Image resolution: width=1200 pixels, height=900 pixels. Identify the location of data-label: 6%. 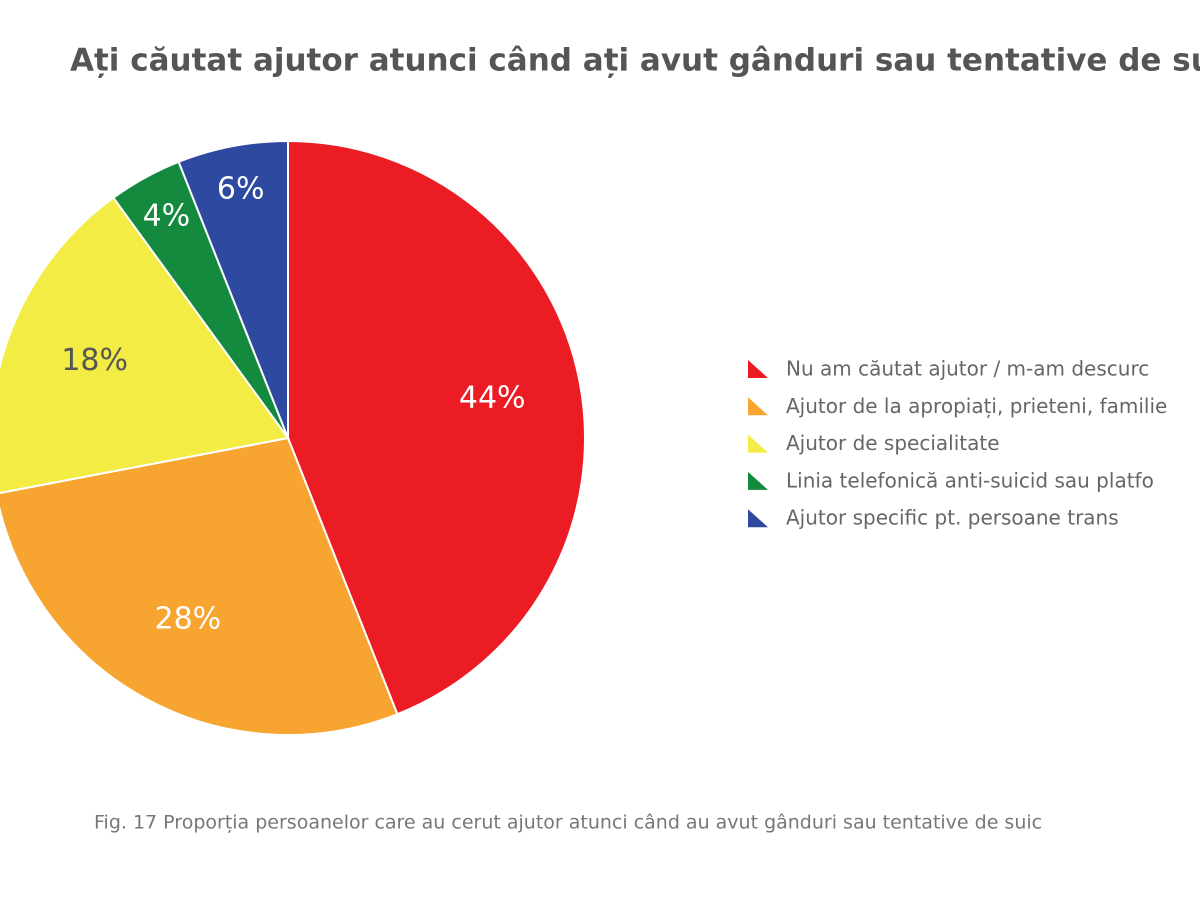
(241, 189).